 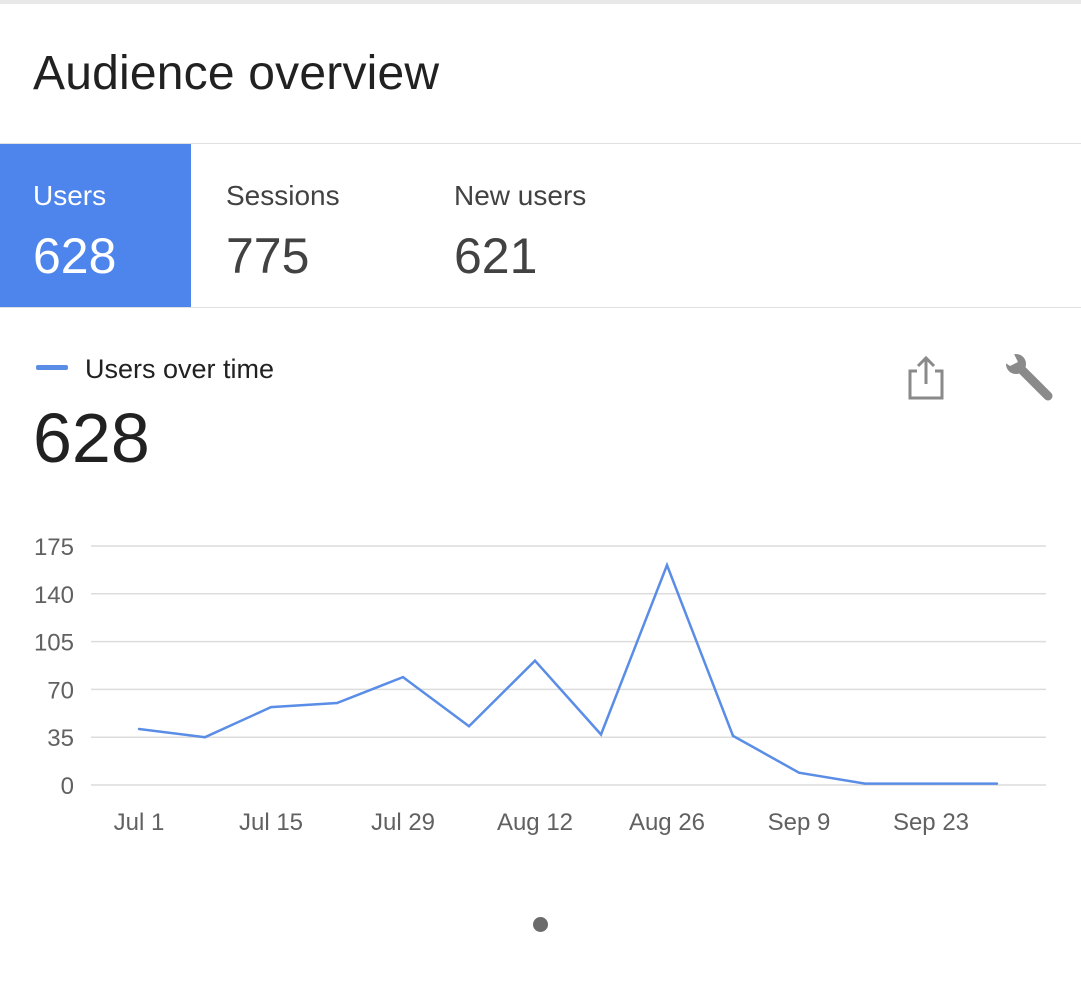 What do you see at coordinates (540, 924) in the screenshot?
I see `page-indicator-dot` at bounding box center [540, 924].